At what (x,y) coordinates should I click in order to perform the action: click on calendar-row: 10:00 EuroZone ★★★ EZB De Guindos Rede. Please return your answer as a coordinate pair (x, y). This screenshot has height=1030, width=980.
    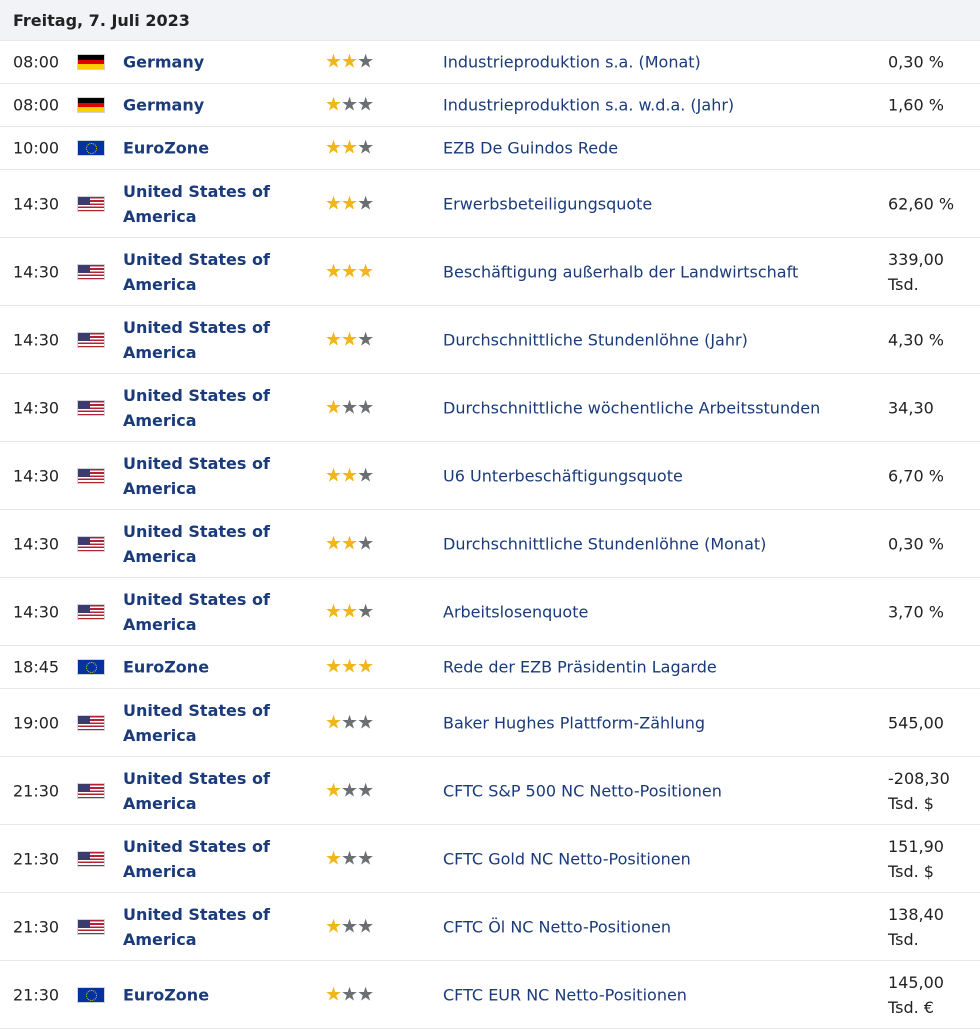
    Looking at the image, I should click on (490, 148).